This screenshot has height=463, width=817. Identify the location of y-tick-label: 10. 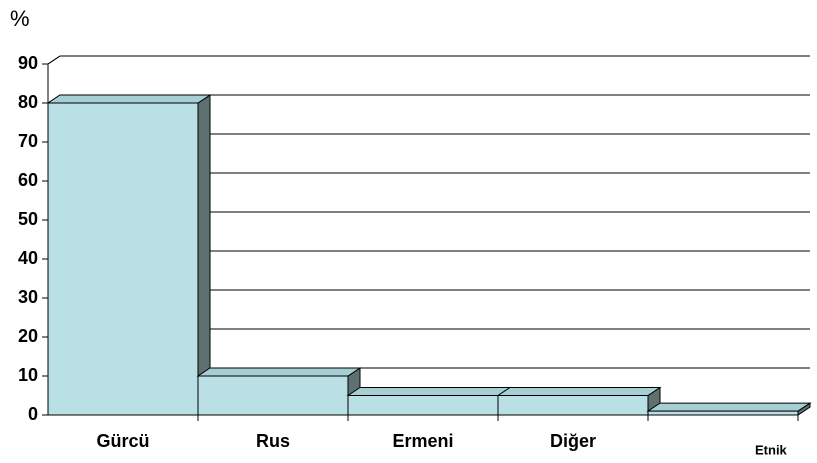
(28, 375).